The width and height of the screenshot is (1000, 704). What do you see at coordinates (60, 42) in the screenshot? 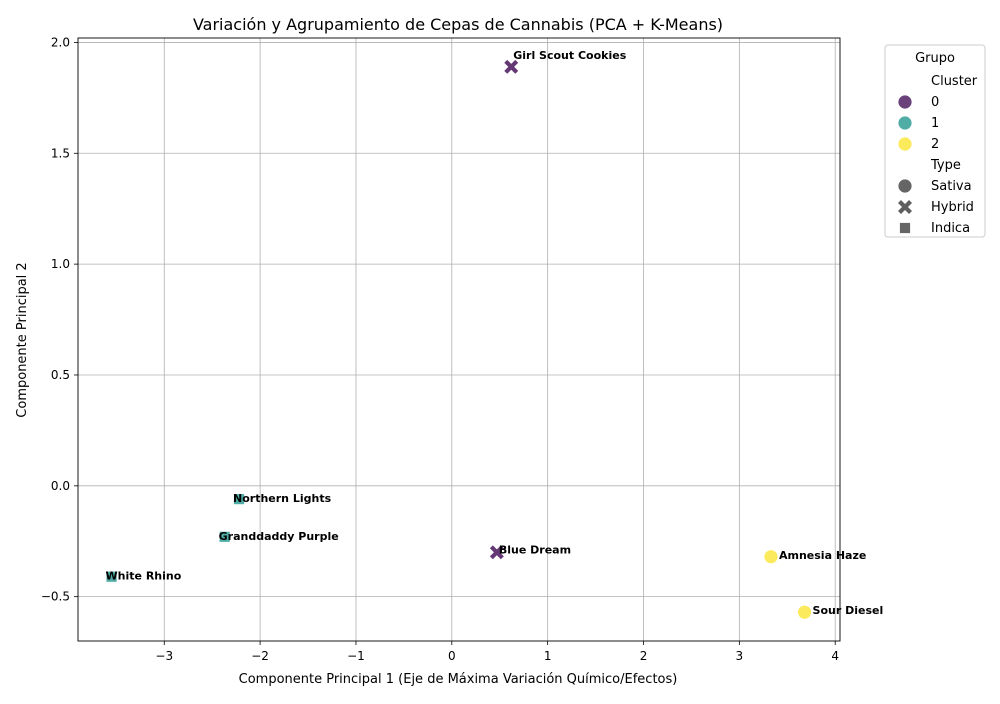
I see `y-tick-label: 2.0` at bounding box center [60, 42].